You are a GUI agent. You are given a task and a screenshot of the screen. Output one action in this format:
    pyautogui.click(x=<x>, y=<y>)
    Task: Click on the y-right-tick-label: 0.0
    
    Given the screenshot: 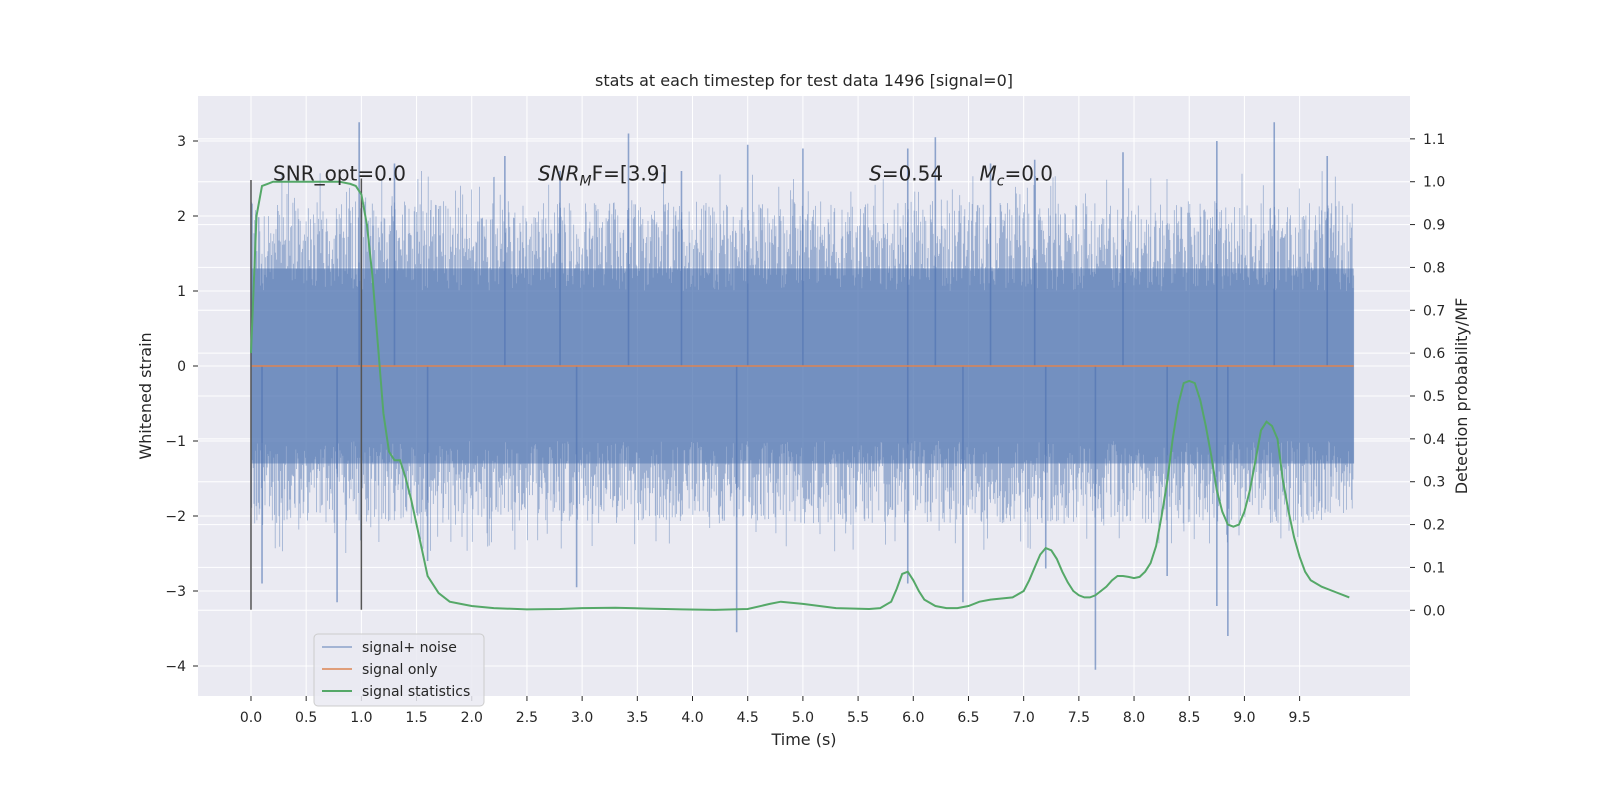 What is the action you would take?
    pyautogui.click(x=1434, y=611)
    